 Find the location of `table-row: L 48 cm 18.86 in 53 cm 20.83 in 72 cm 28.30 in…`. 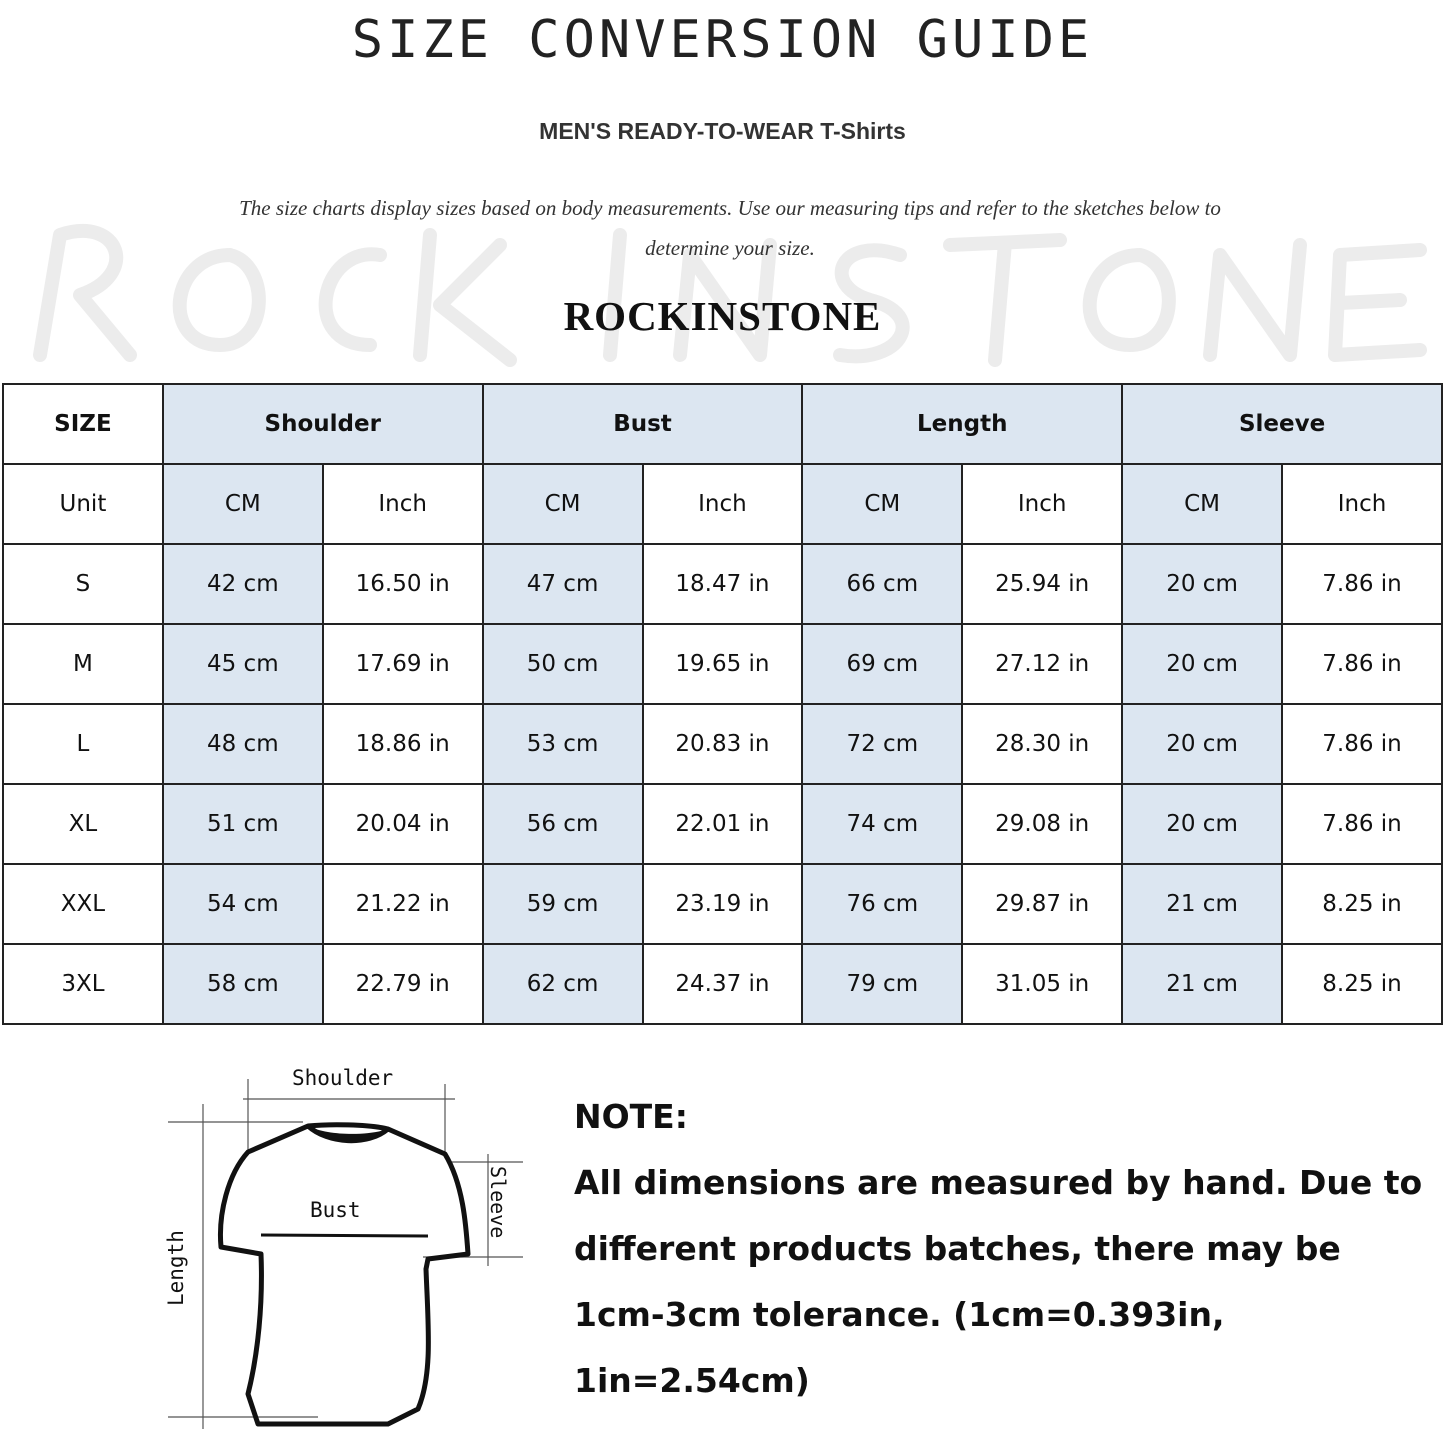

table-row: L 48 cm 18.86 in 53 cm 20.83 in 72 cm 28.30 in… is located at coordinates (722, 744).